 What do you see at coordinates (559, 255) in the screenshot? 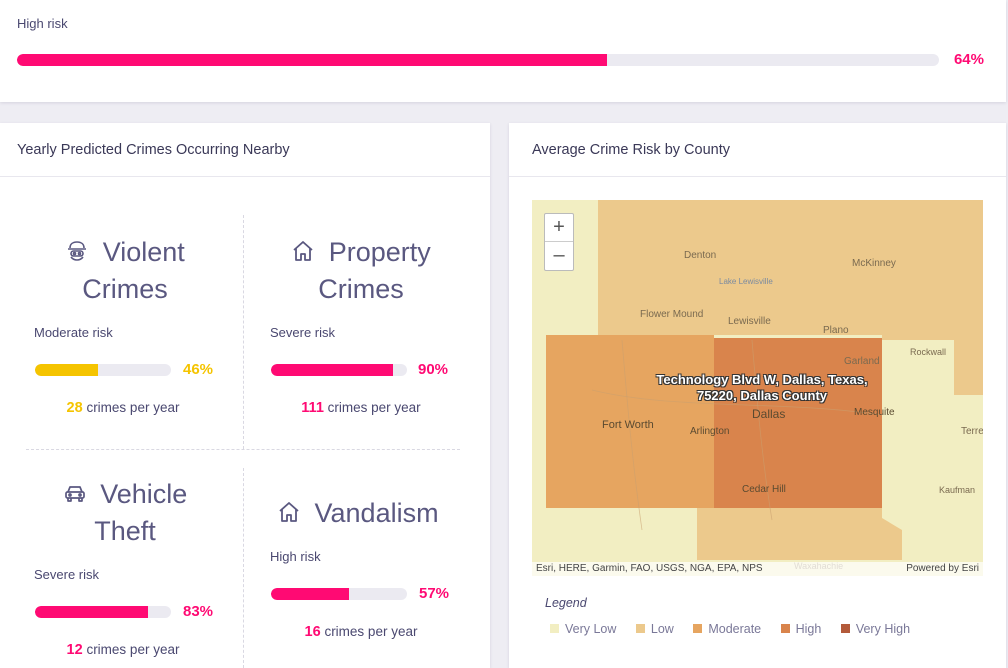
I see `zoom-out-button: –` at bounding box center [559, 255].